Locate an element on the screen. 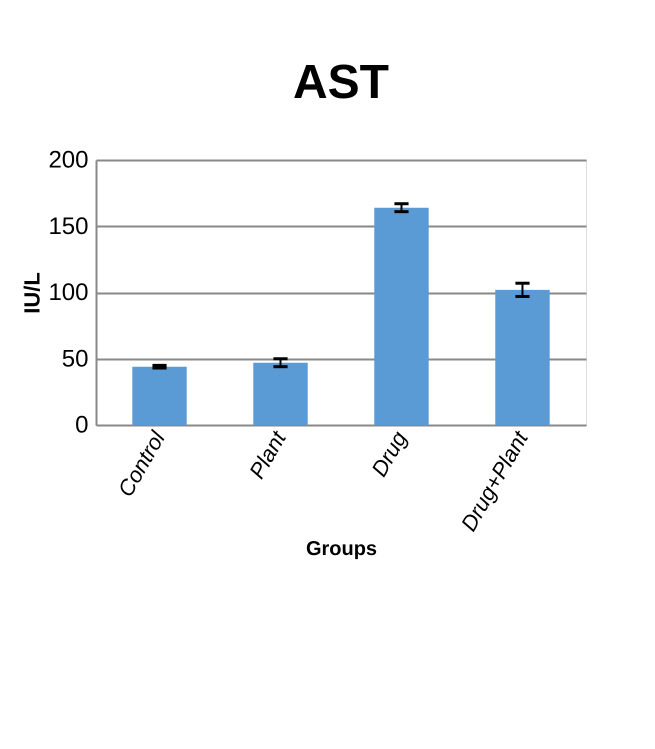  y-tick-label: 100 is located at coordinates (68, 292).